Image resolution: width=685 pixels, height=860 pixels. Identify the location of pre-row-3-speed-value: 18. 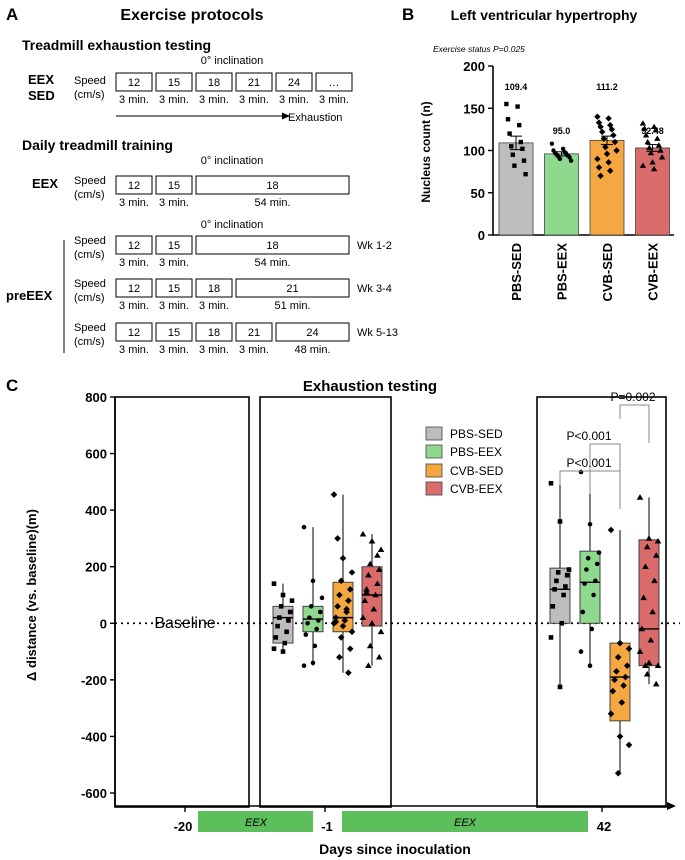
(214, 333).